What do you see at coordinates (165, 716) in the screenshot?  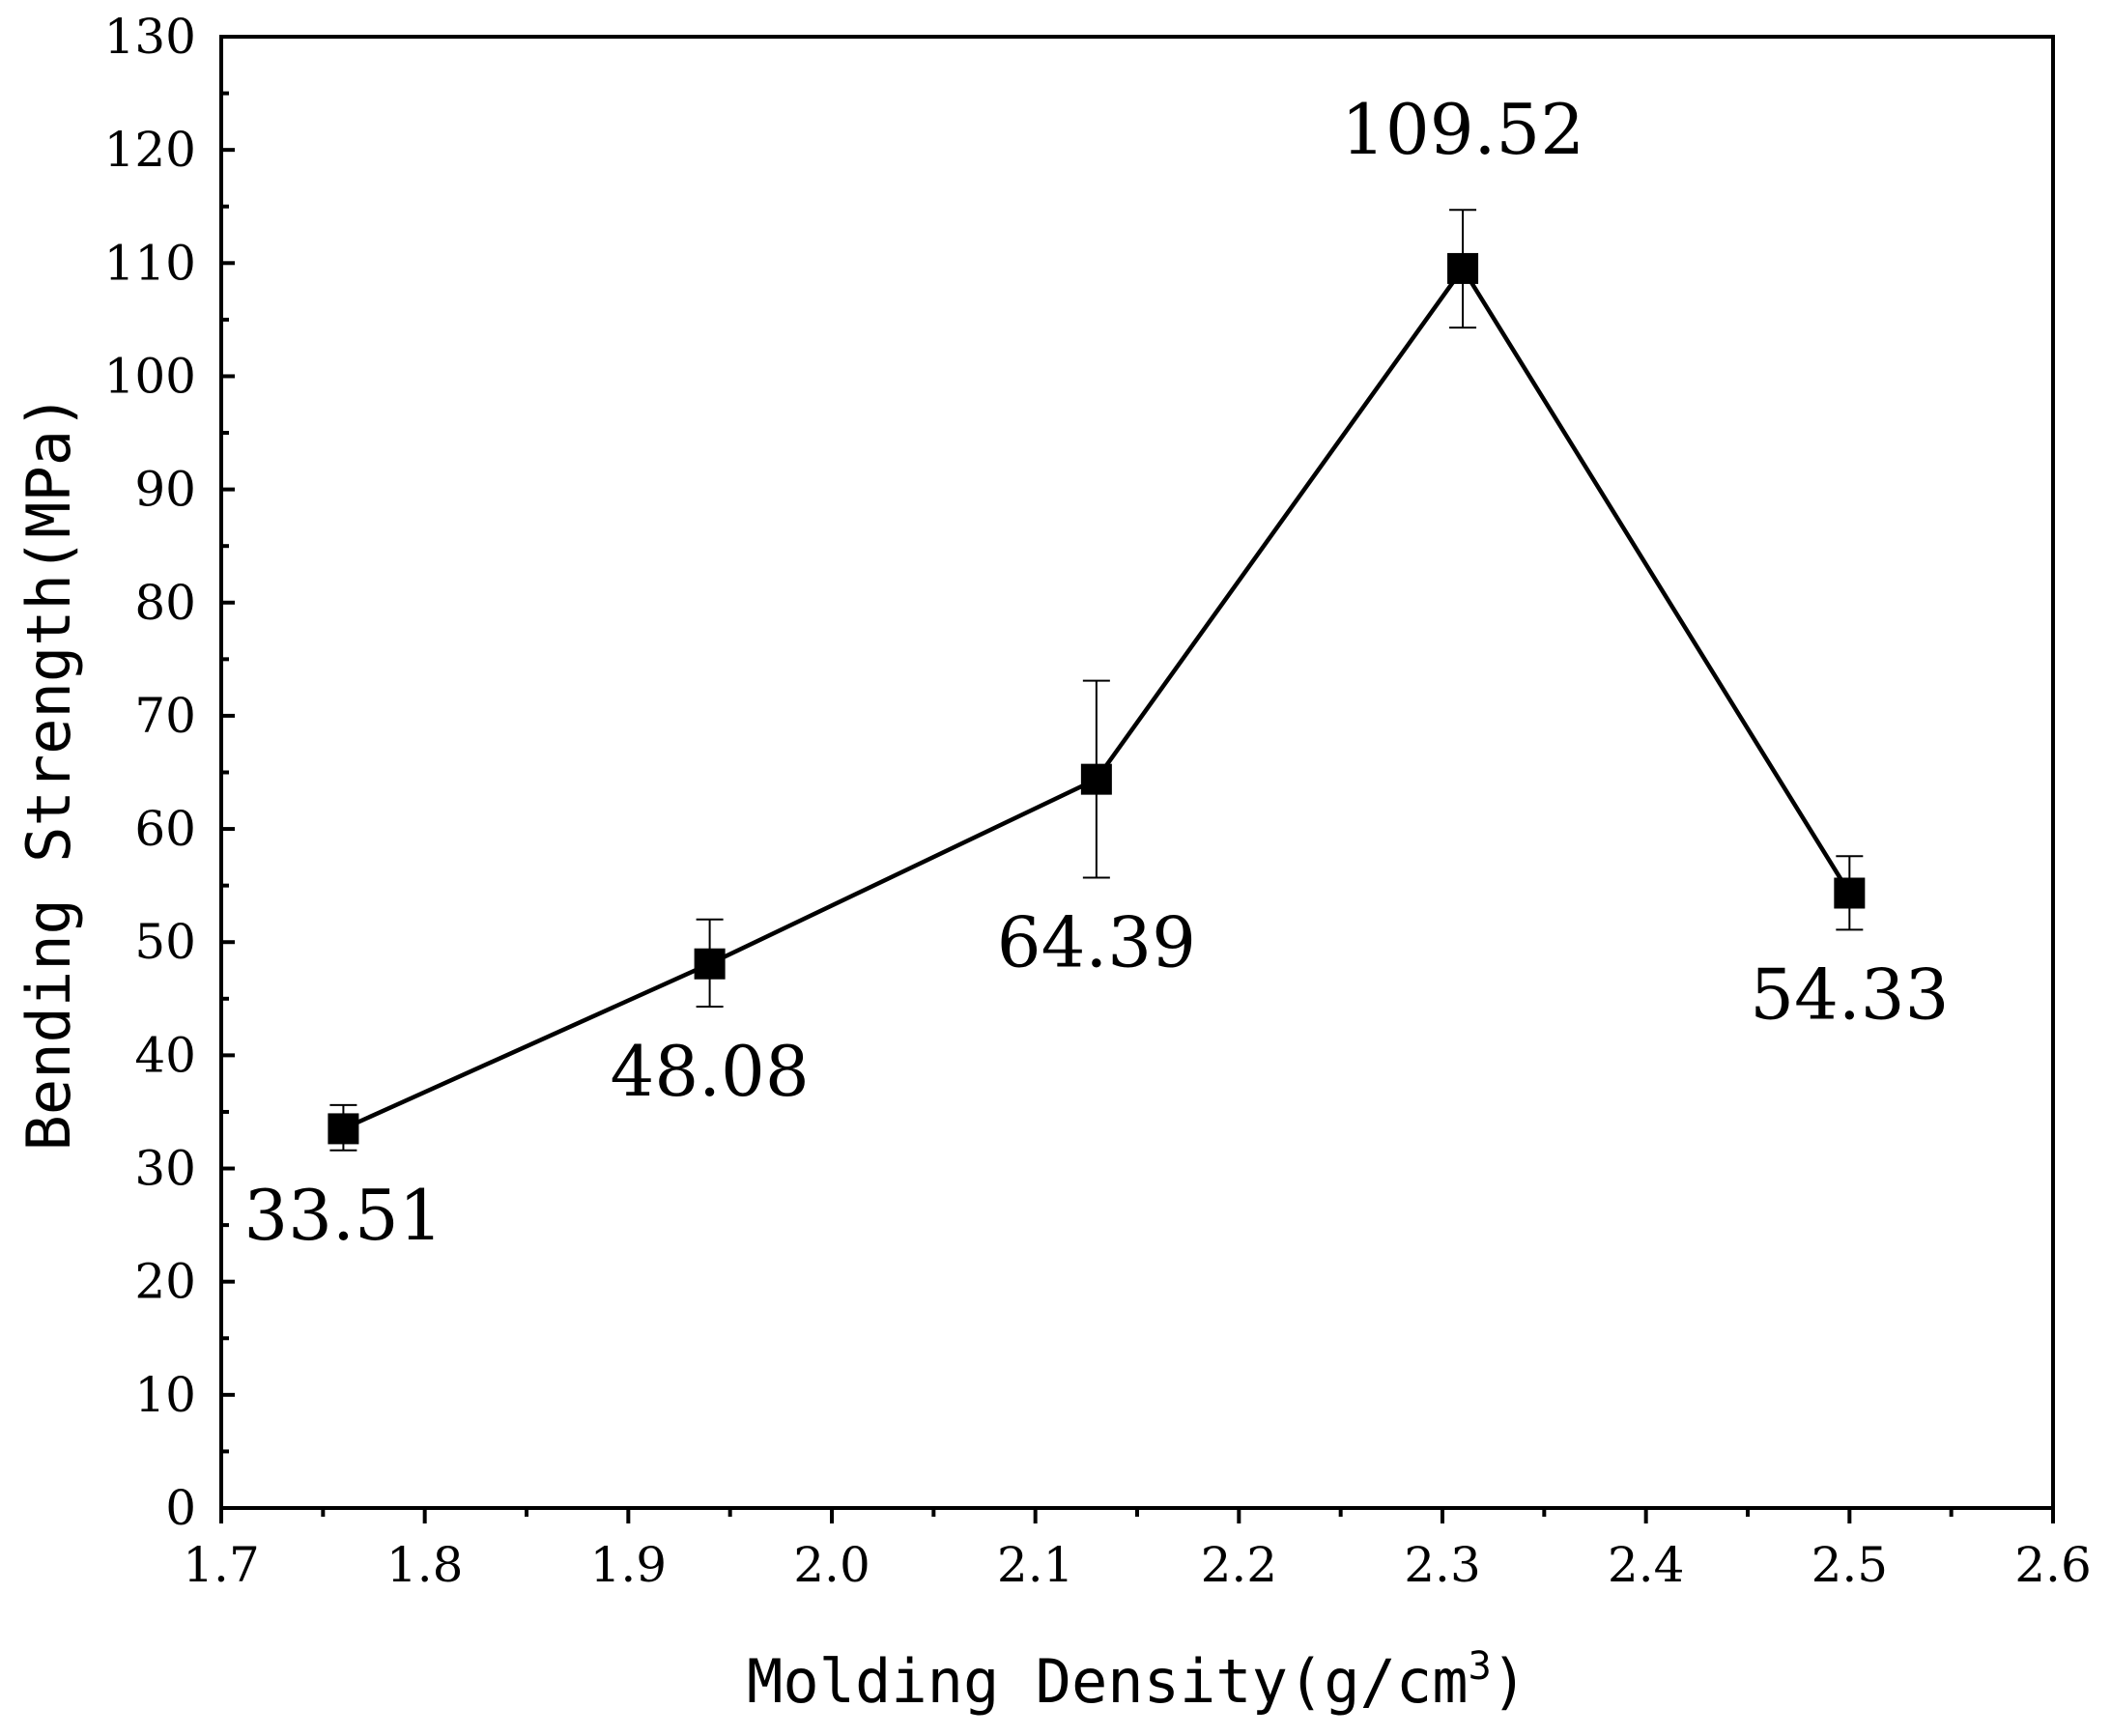 I see `y-tick-label: 70` at bounding box center [165, 716].